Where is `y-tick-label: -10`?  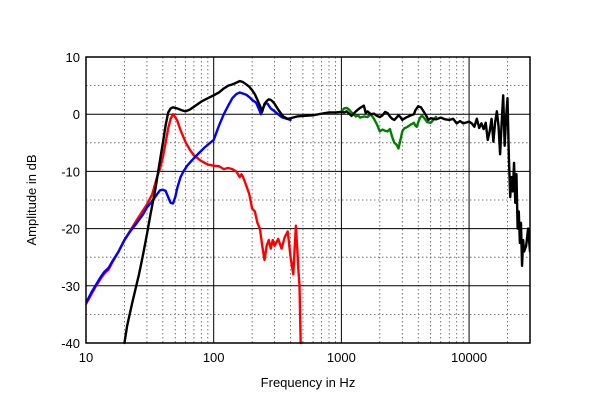 y-tick-label: -10 is located at coordinates (70, 171).